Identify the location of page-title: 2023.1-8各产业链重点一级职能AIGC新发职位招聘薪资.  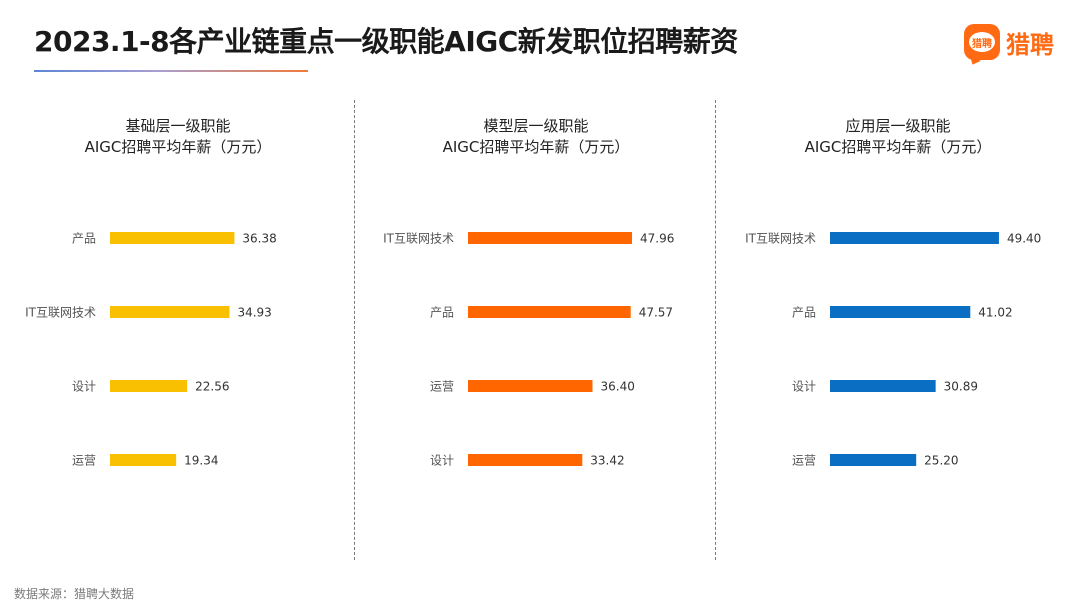
(386, 41).